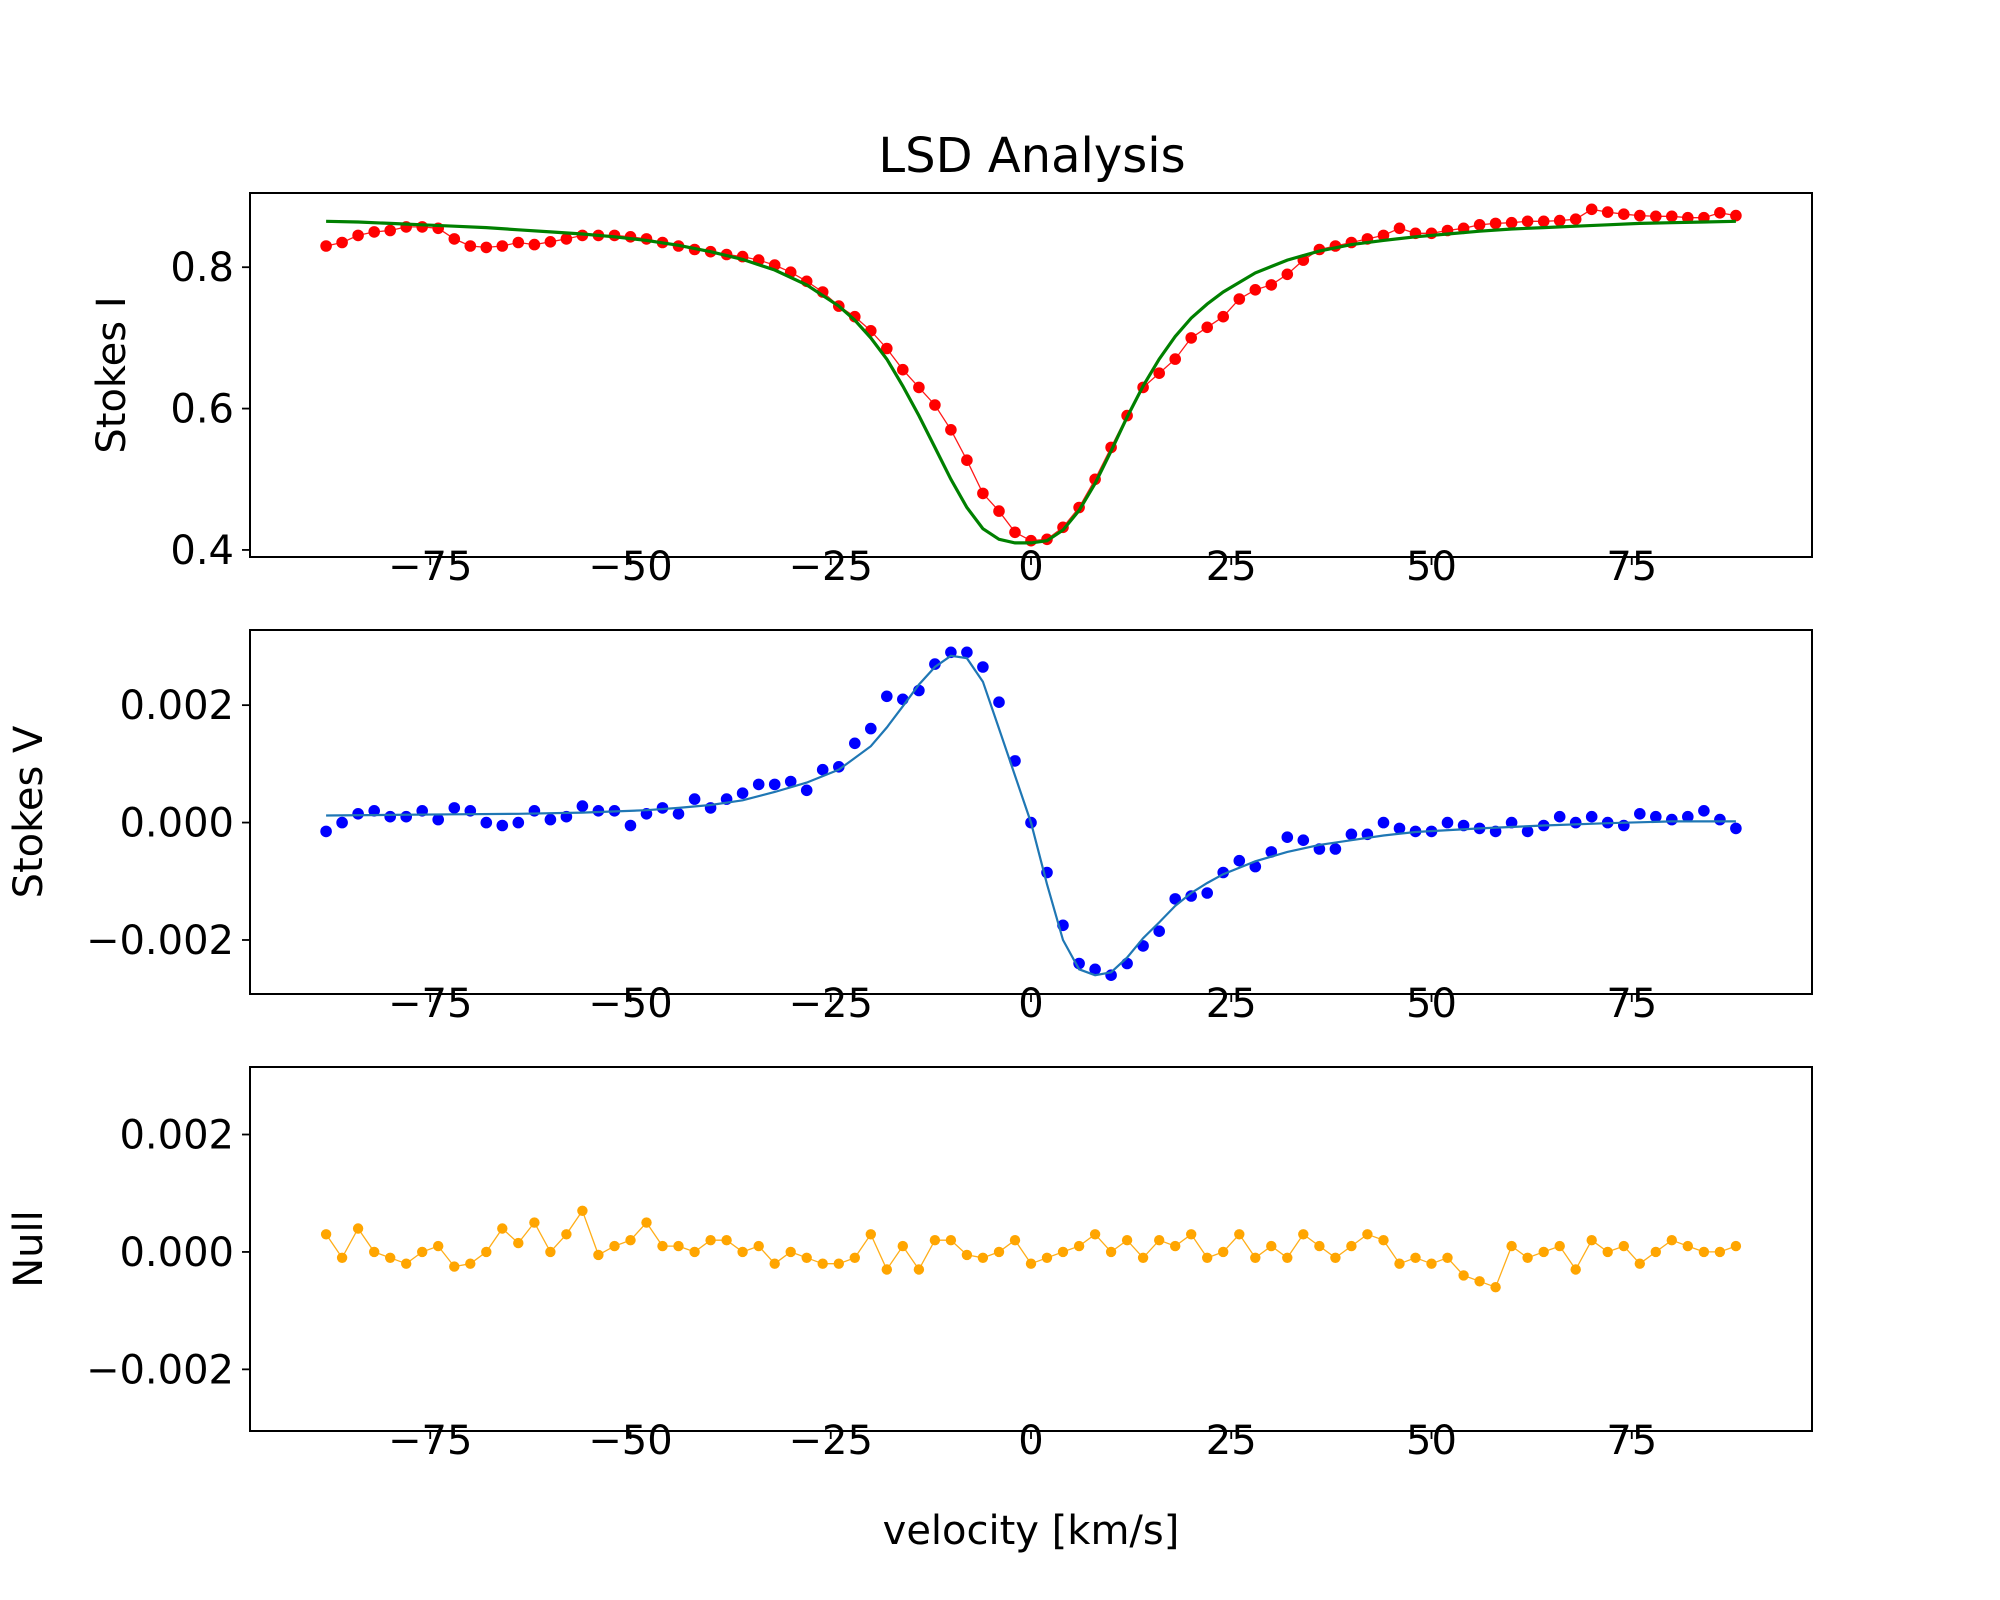 This screenshot has height=1600, width=2000. I want to click on y-axis-label: Stokes V, so click(29, 811).